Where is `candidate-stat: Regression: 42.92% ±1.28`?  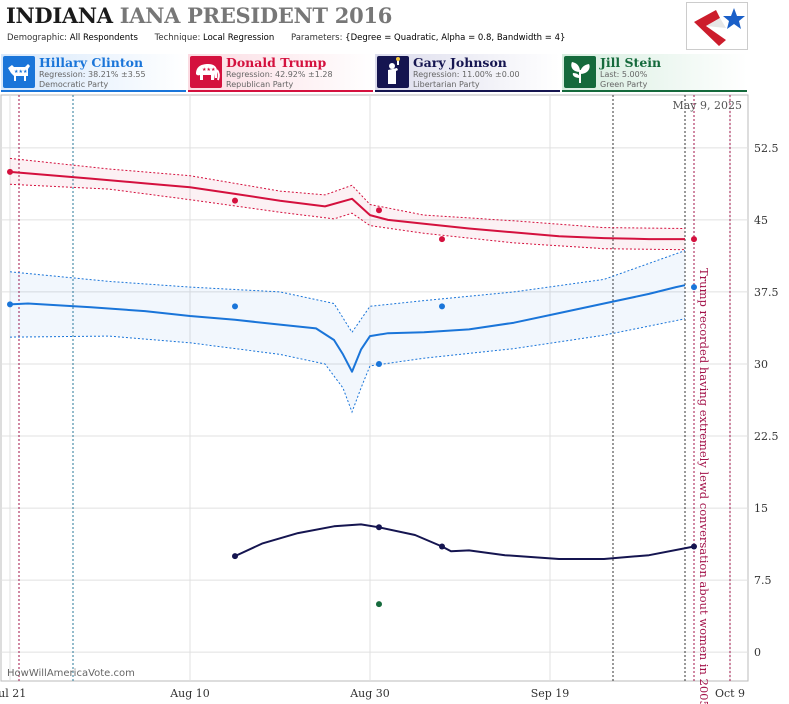
candidate-stat: Regression: 42.92% ±1.28 is located at coordinates (279, 74).